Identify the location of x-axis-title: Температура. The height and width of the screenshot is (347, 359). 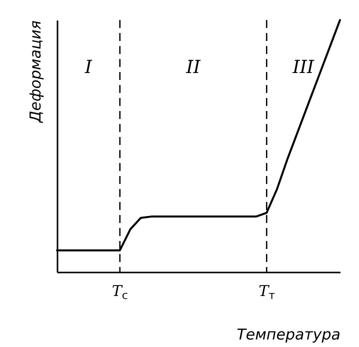
(288, 335).